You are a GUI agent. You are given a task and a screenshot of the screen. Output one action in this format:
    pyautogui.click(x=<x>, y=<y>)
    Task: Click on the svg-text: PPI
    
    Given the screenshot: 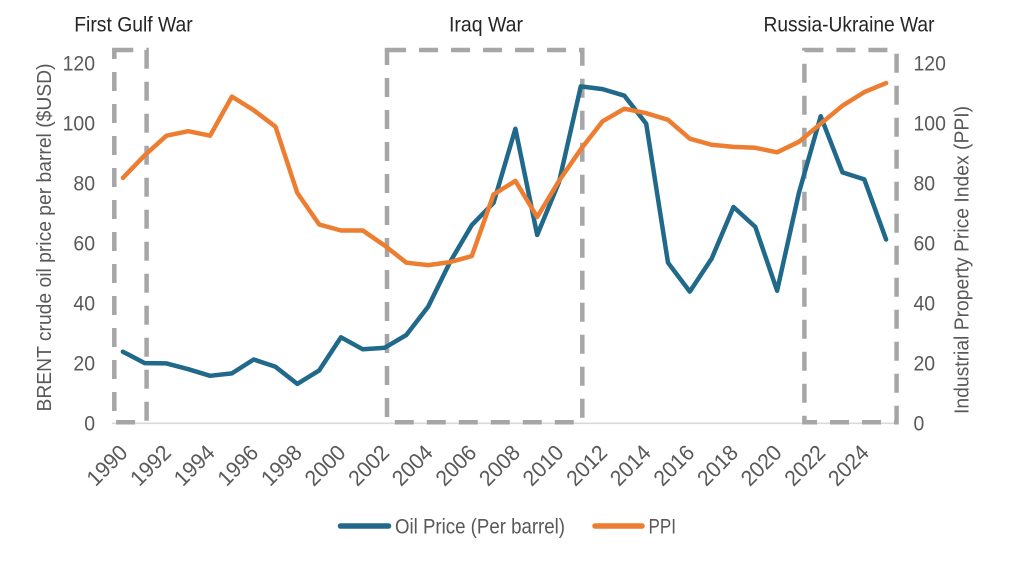 What is the action you would take?
    pyautogui.click(x=663, y=527)
    